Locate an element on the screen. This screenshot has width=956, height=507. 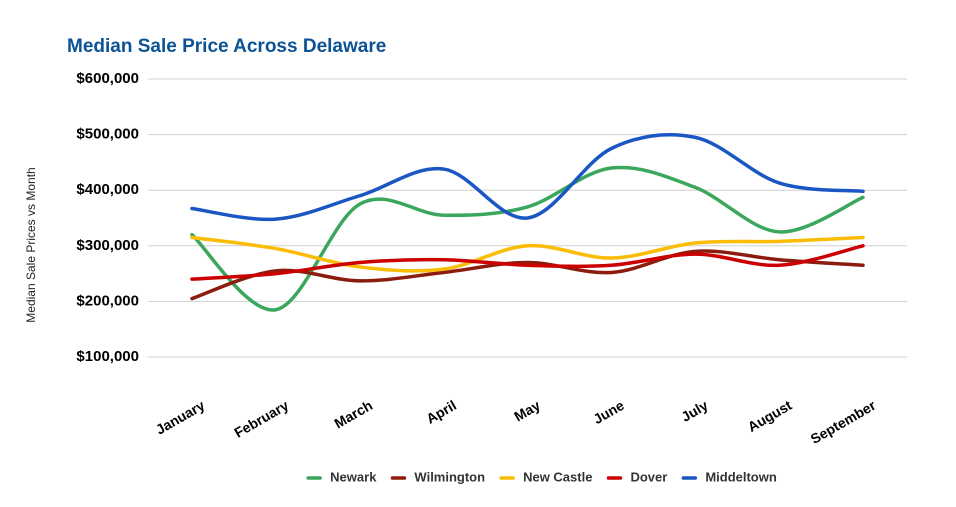
x-tick-label: February is located at coordinates (261, 419).